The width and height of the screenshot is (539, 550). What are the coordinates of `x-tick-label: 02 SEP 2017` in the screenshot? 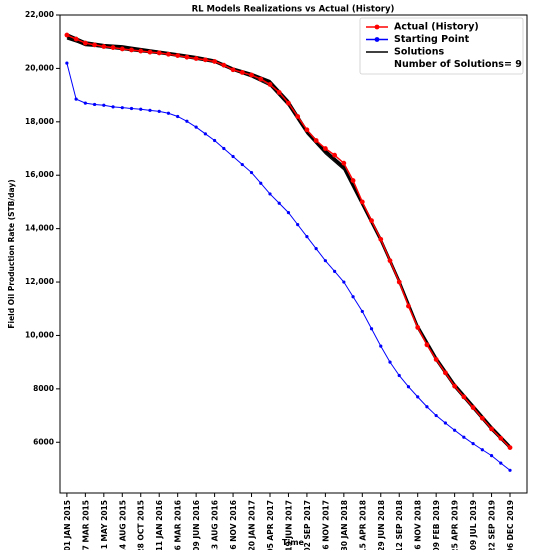 It's located at (307, 525).